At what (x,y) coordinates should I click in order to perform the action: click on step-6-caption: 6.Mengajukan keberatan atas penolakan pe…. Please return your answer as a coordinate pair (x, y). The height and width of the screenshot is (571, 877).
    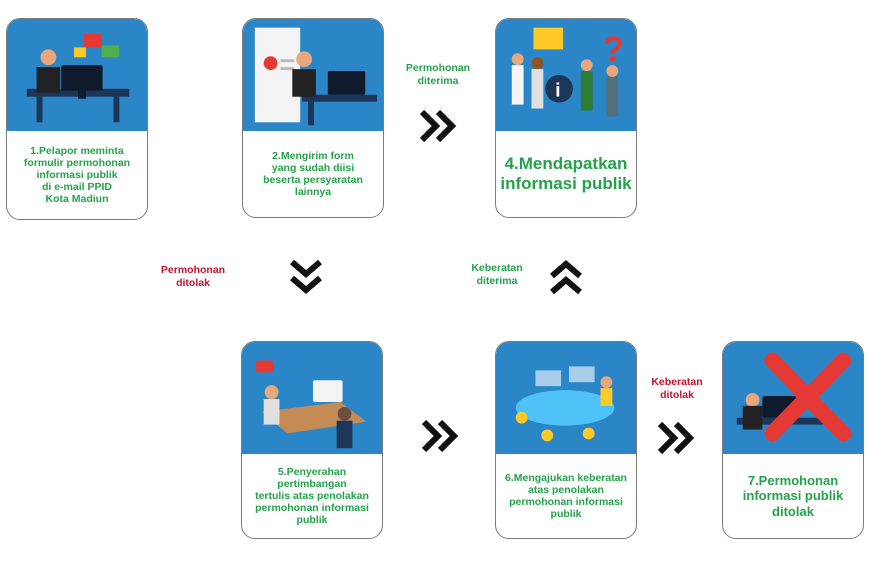
    Looking at the image, I should click on (566, 496).